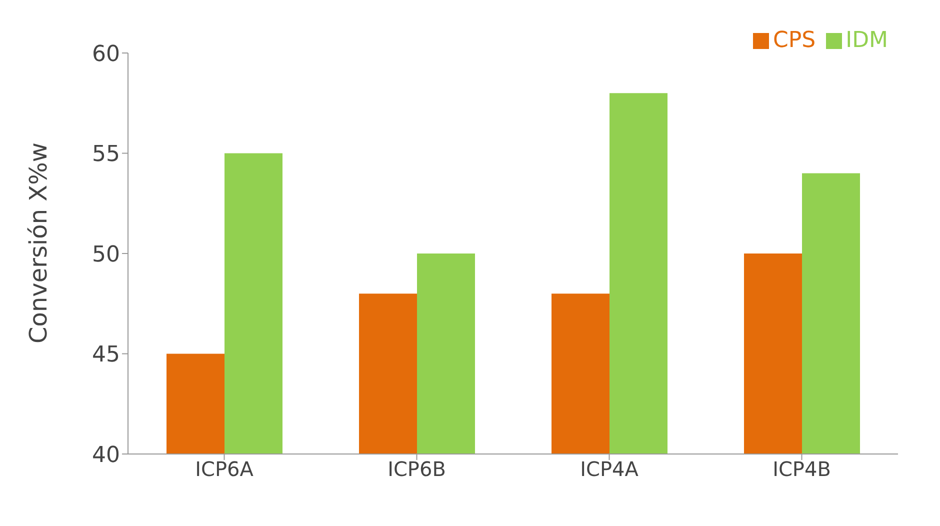 Image resolution: width=940 pixels, height=526 pixels. What do you see at coordinates (106, 355) in the screenshot?
I see `y-tick-label: 45` at bounding box center [106, 355].